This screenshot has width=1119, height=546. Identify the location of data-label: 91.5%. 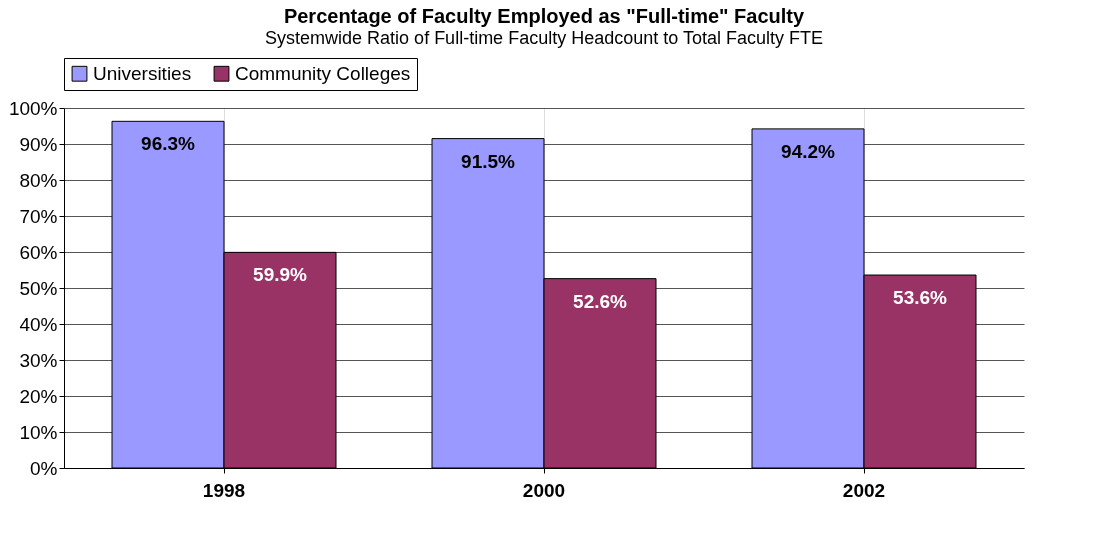
(488, 161).